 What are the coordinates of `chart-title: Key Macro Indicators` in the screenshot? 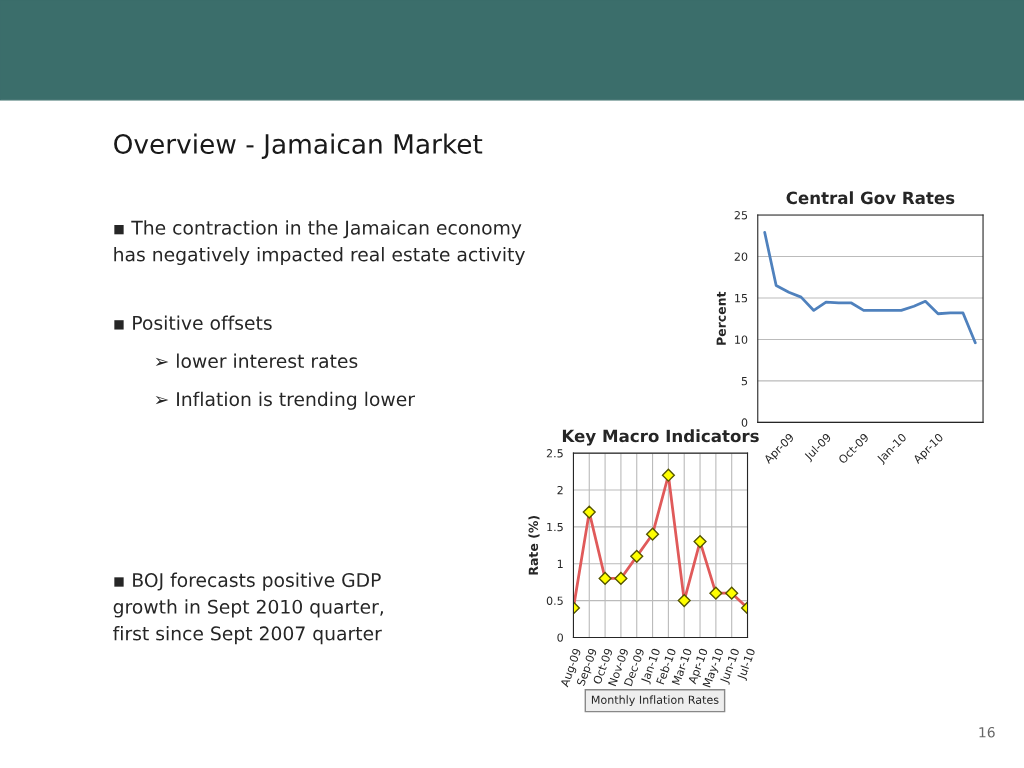 It's located at (660, 437).